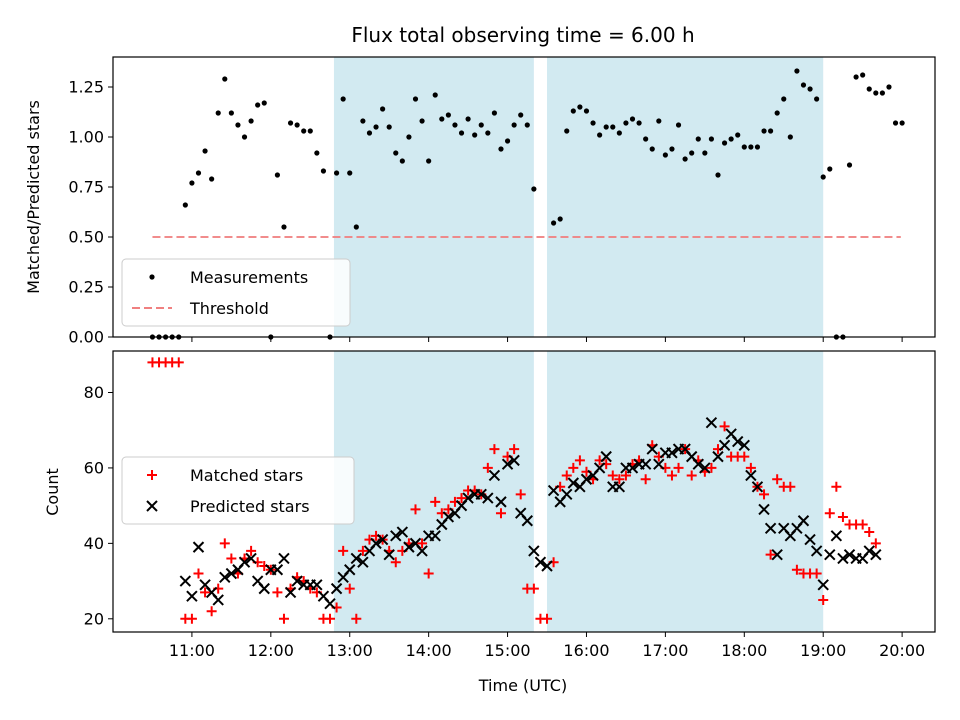 The height and width of the screenshot is (720, 960). What do you see at coordinates (429, 650) in the screenshot?
I see `x-tick-label: 14:00` at bounding box center [429, 650].